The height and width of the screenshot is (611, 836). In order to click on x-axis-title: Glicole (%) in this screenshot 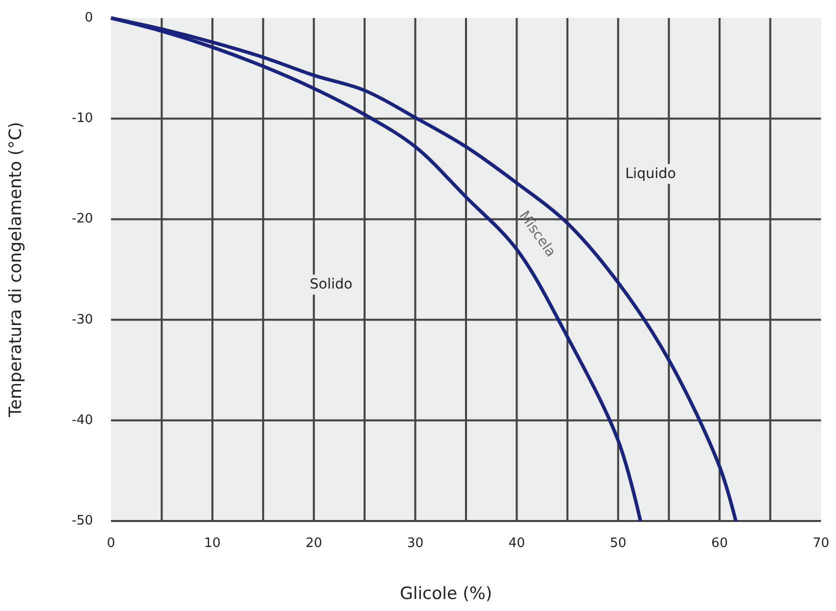, I will do `click(446, 594)`.